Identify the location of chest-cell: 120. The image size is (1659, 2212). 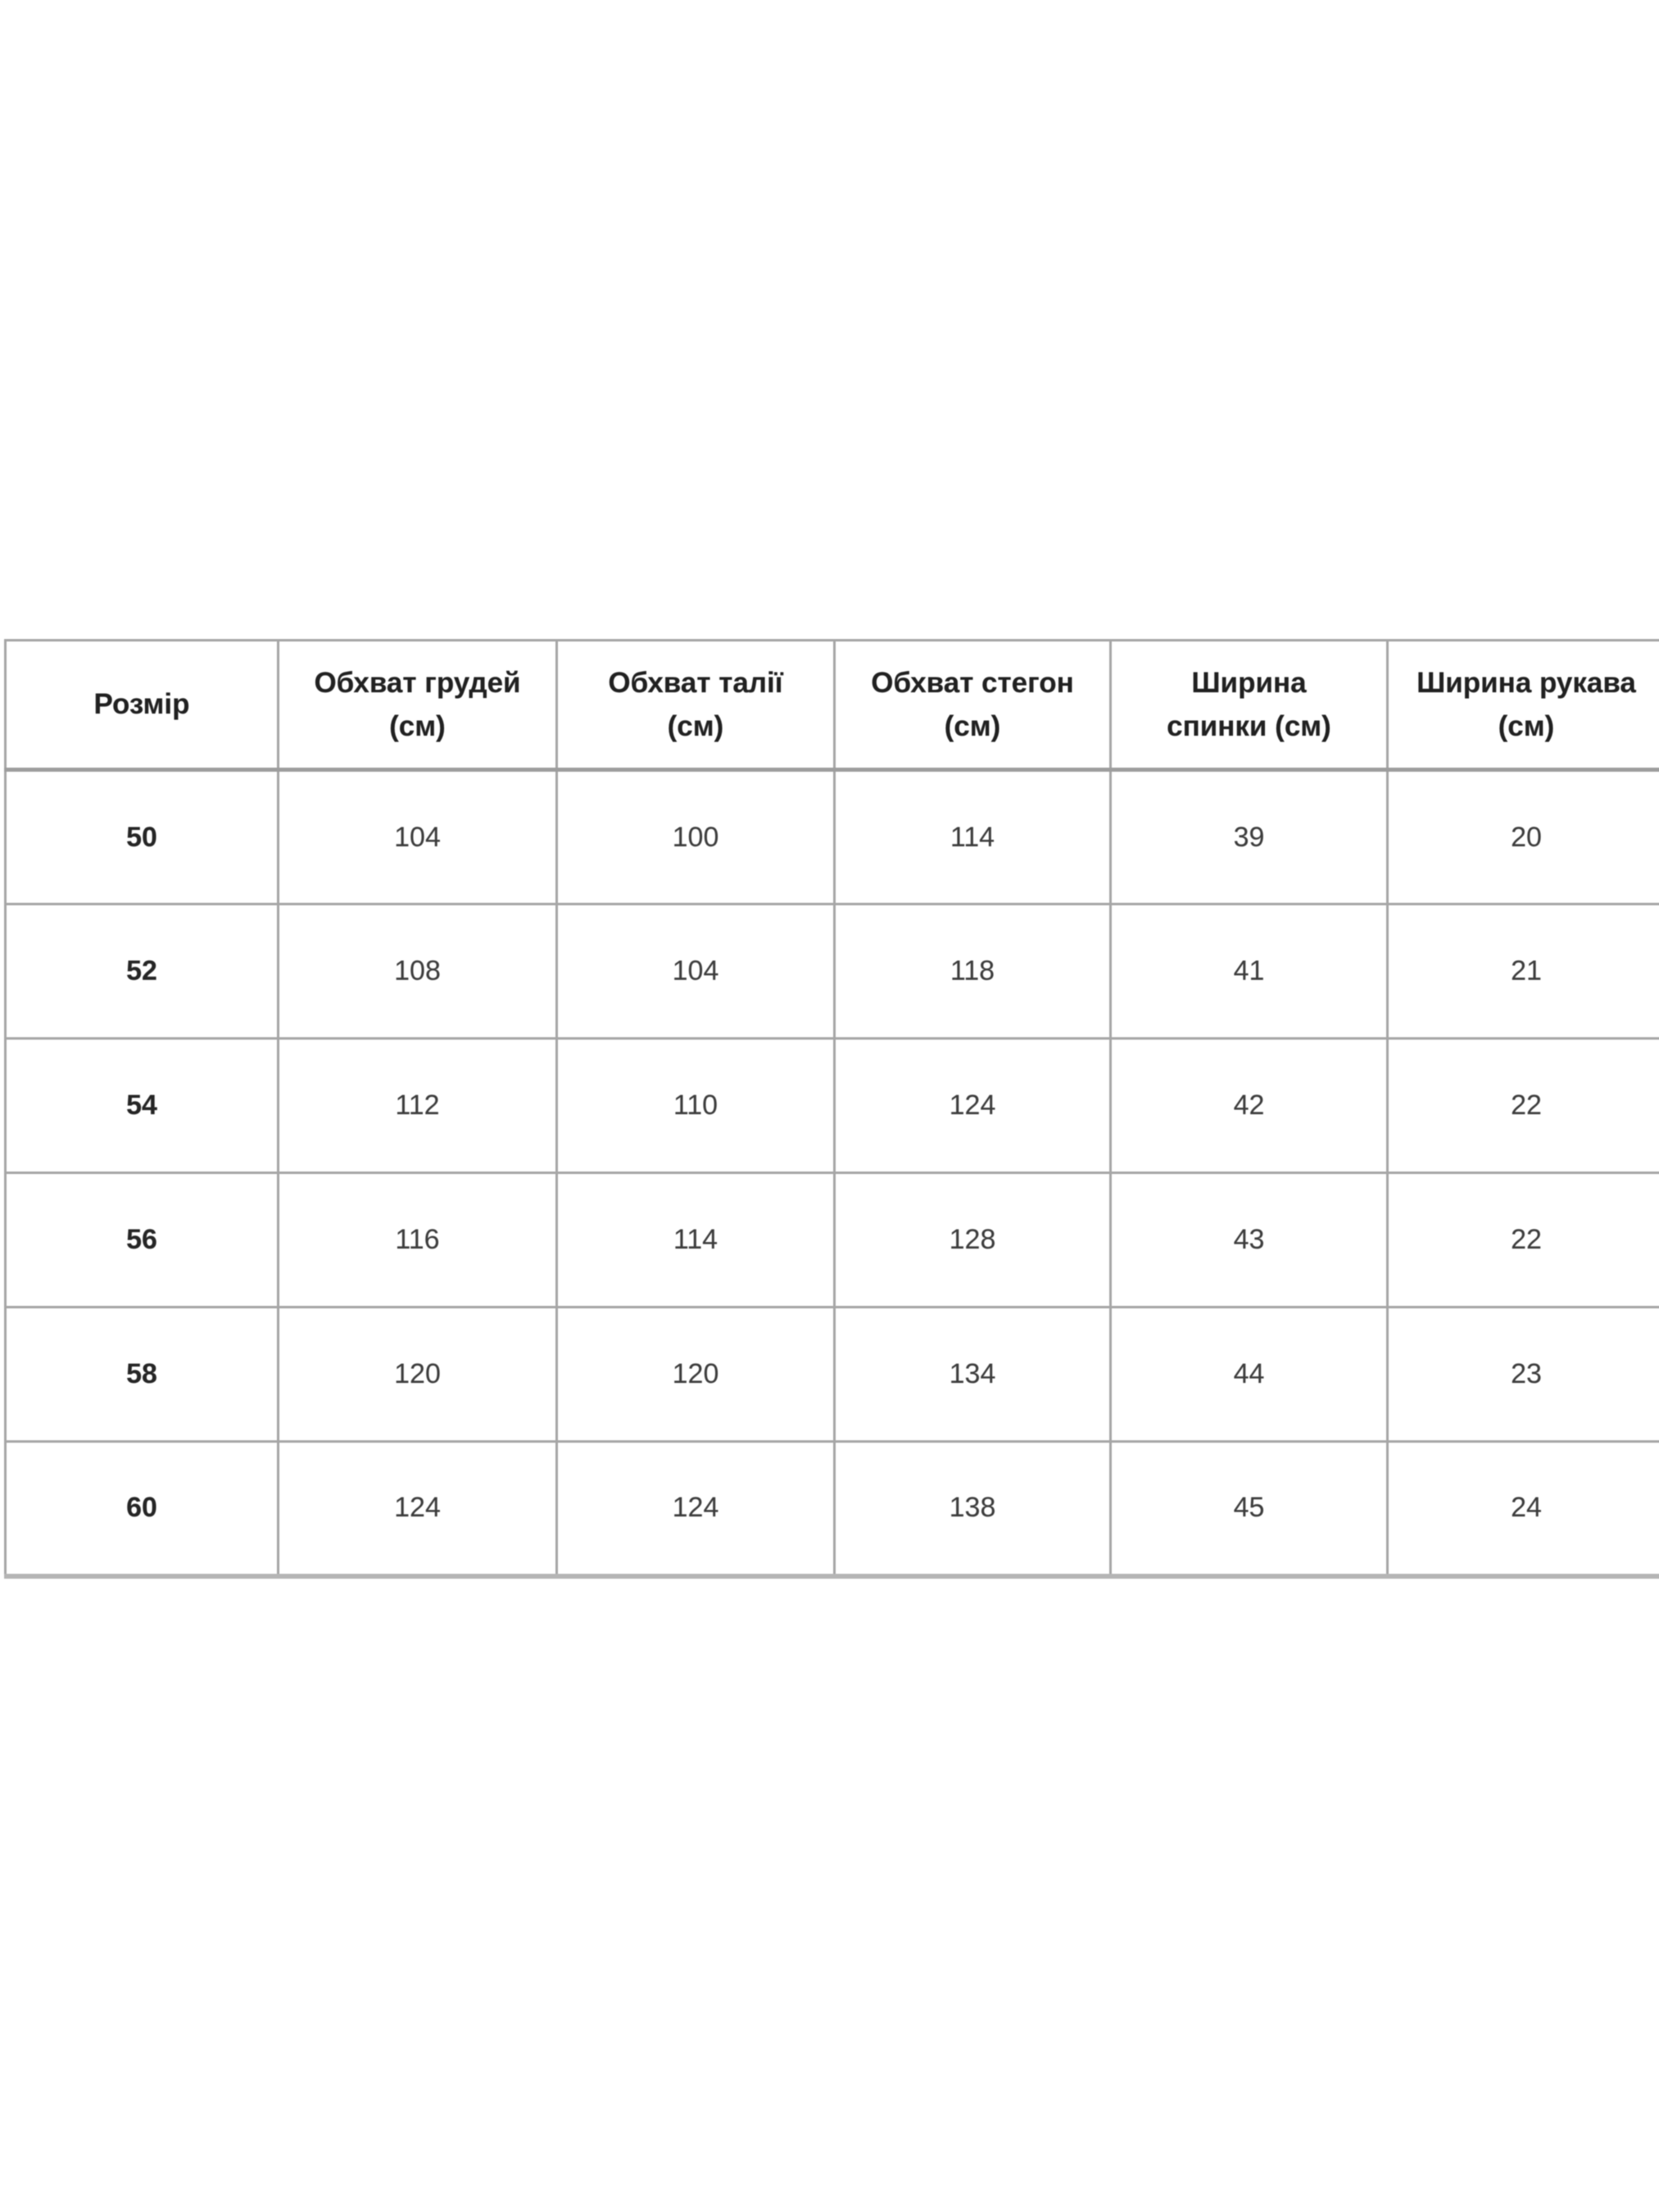
(417, 1374).